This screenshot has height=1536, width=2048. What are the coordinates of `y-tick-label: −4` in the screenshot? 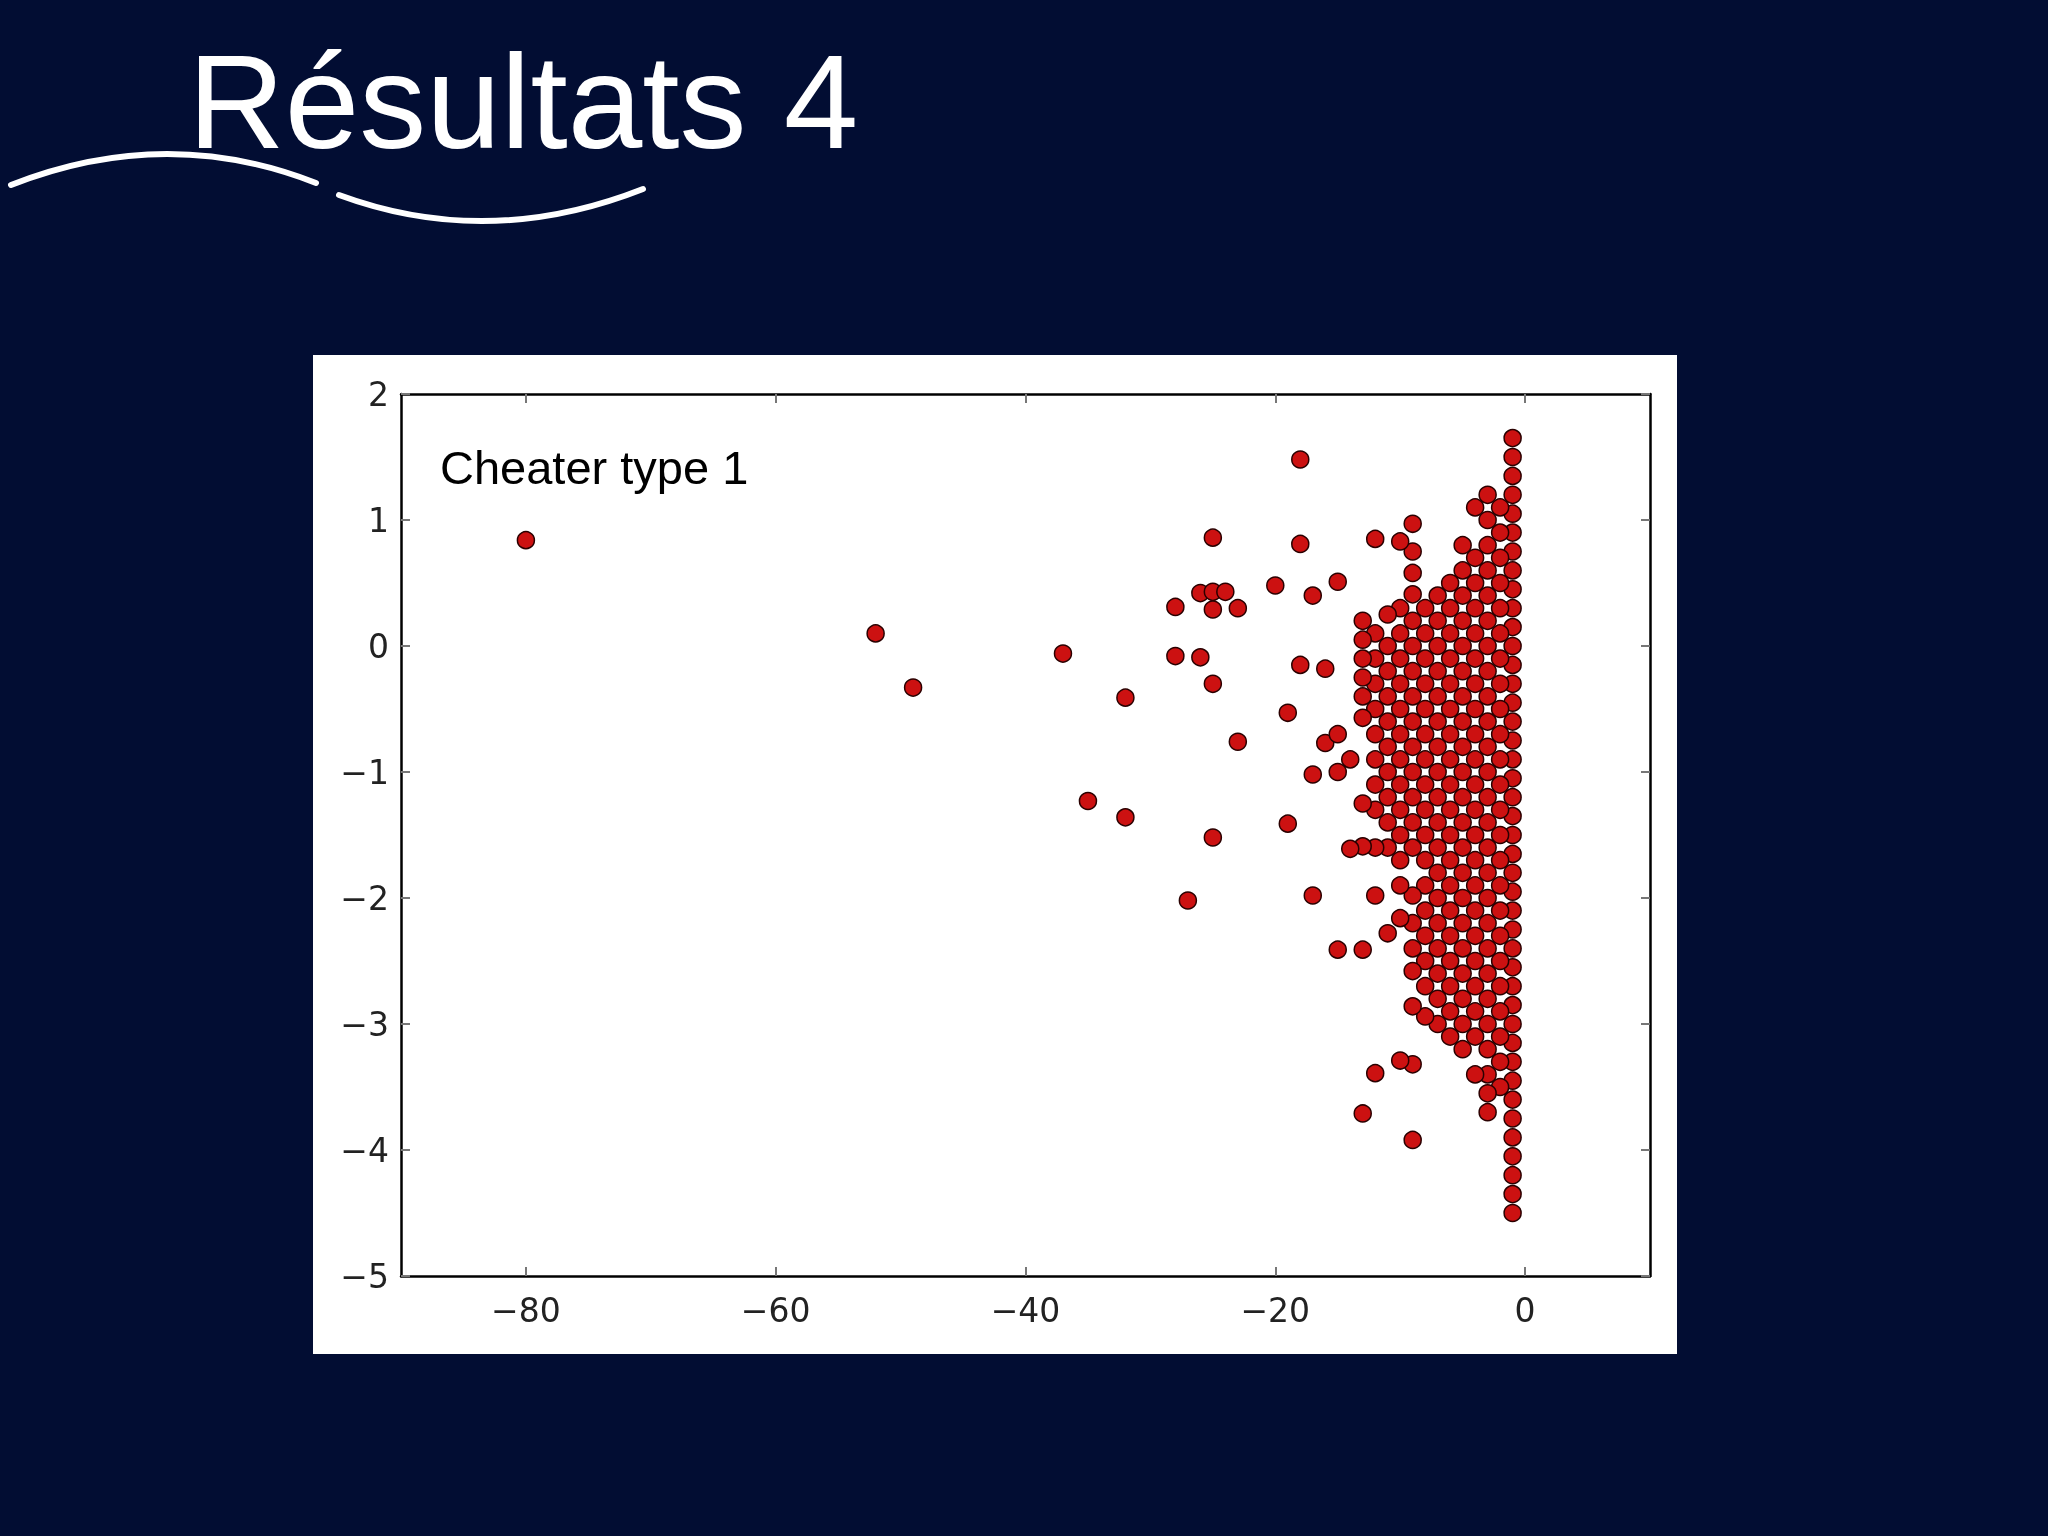 It's located at (364, 1150).